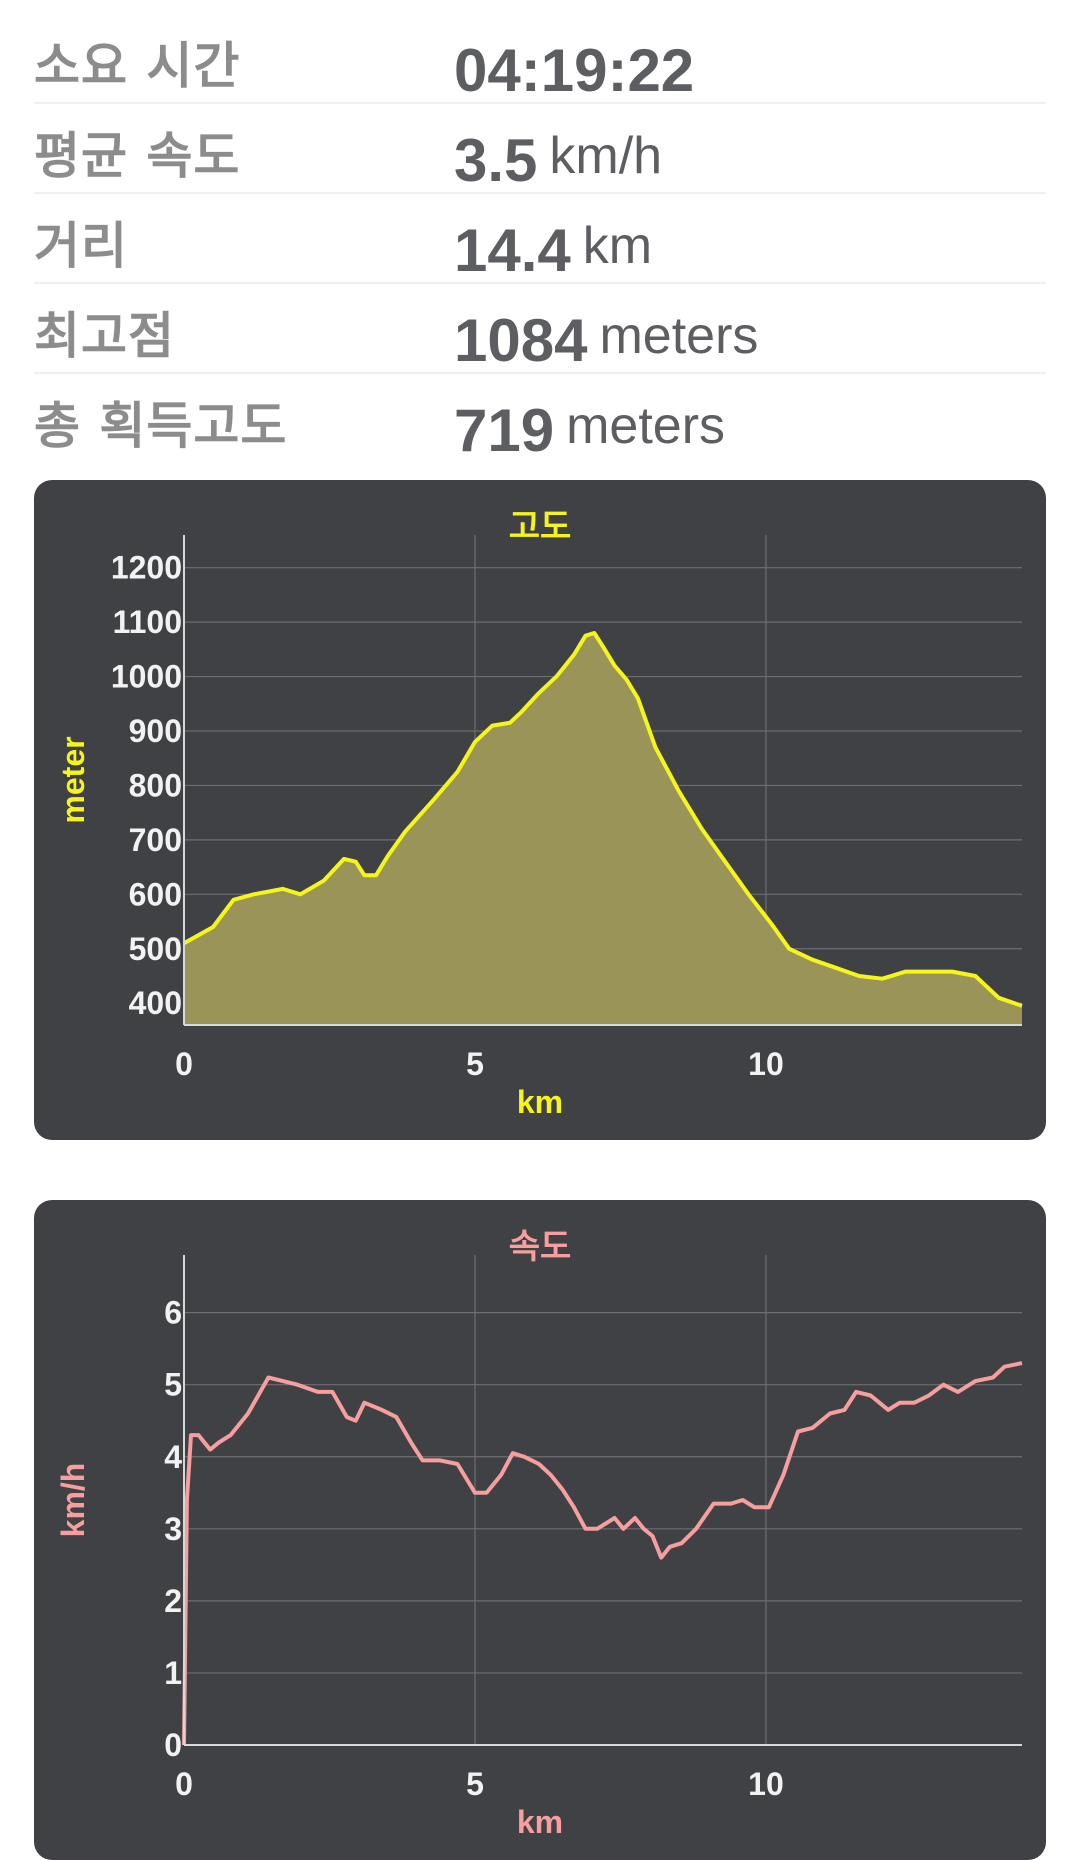 Image resolution: width=1080 pixels, height=1860 pixels. Describe the element at coordinates (155, 1003) in the screenshot. I see `y-tick-label: 400` at that location.